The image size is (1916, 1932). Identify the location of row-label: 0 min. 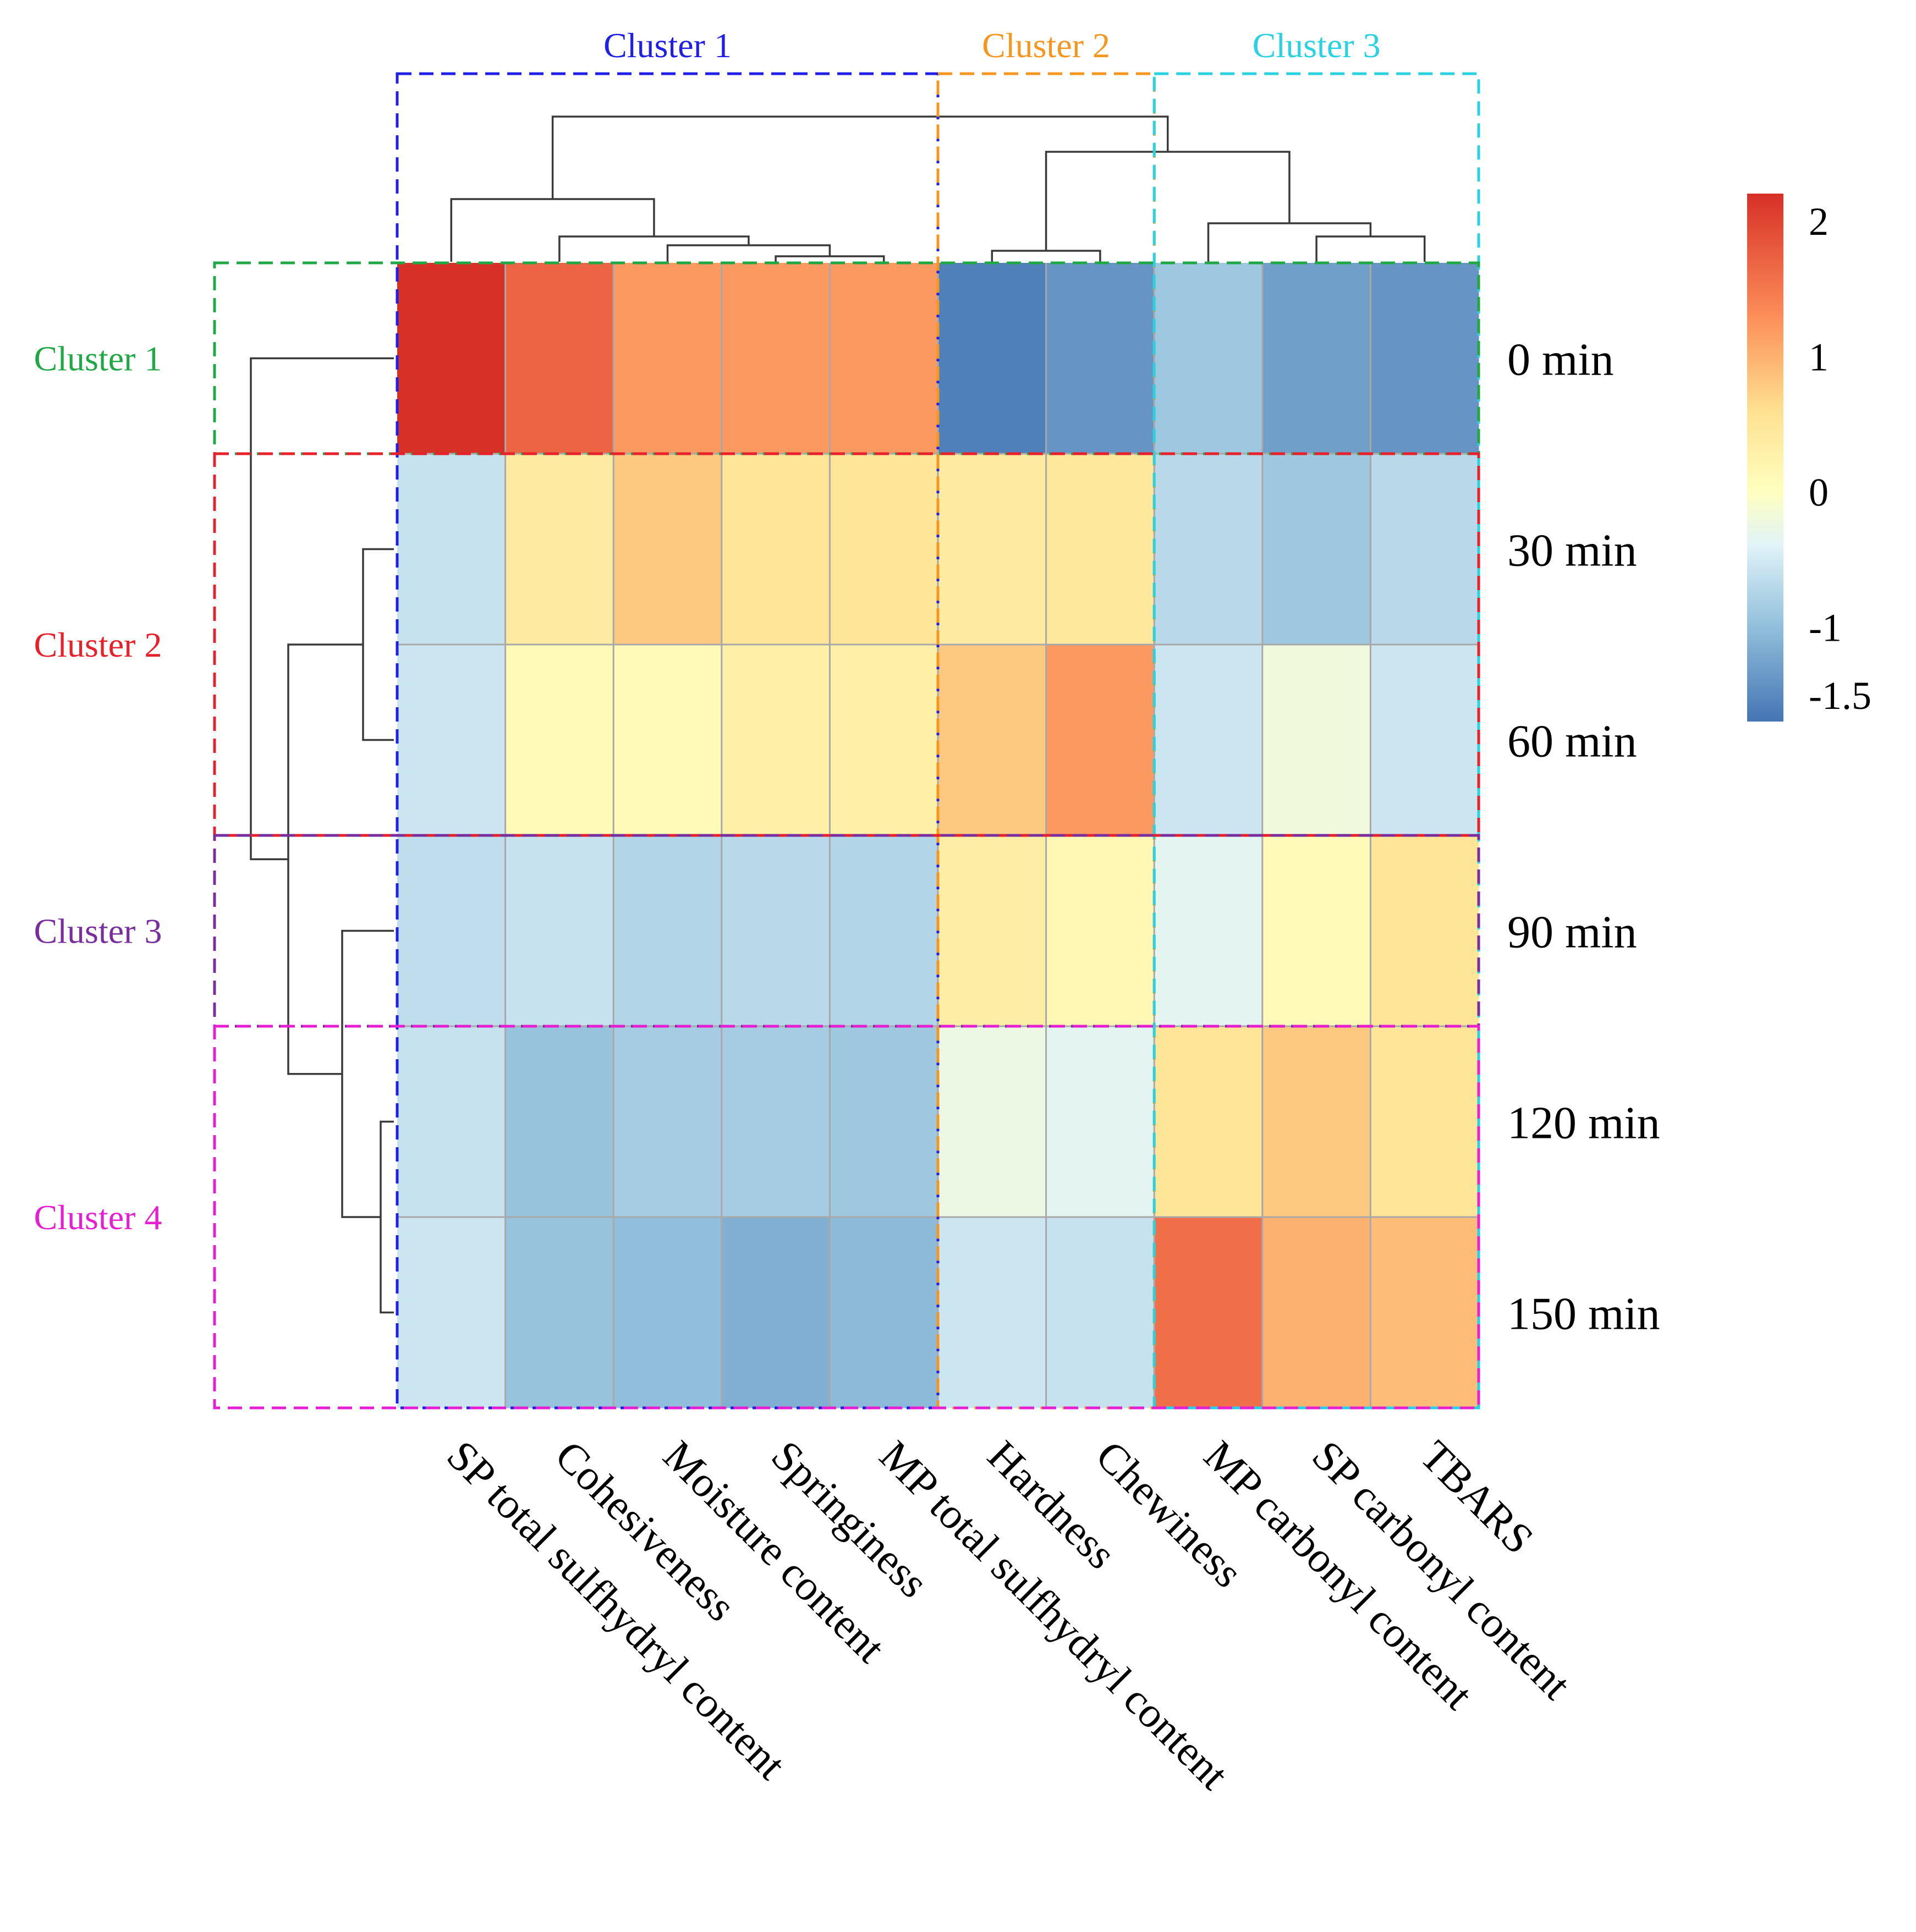
(1560, 360).